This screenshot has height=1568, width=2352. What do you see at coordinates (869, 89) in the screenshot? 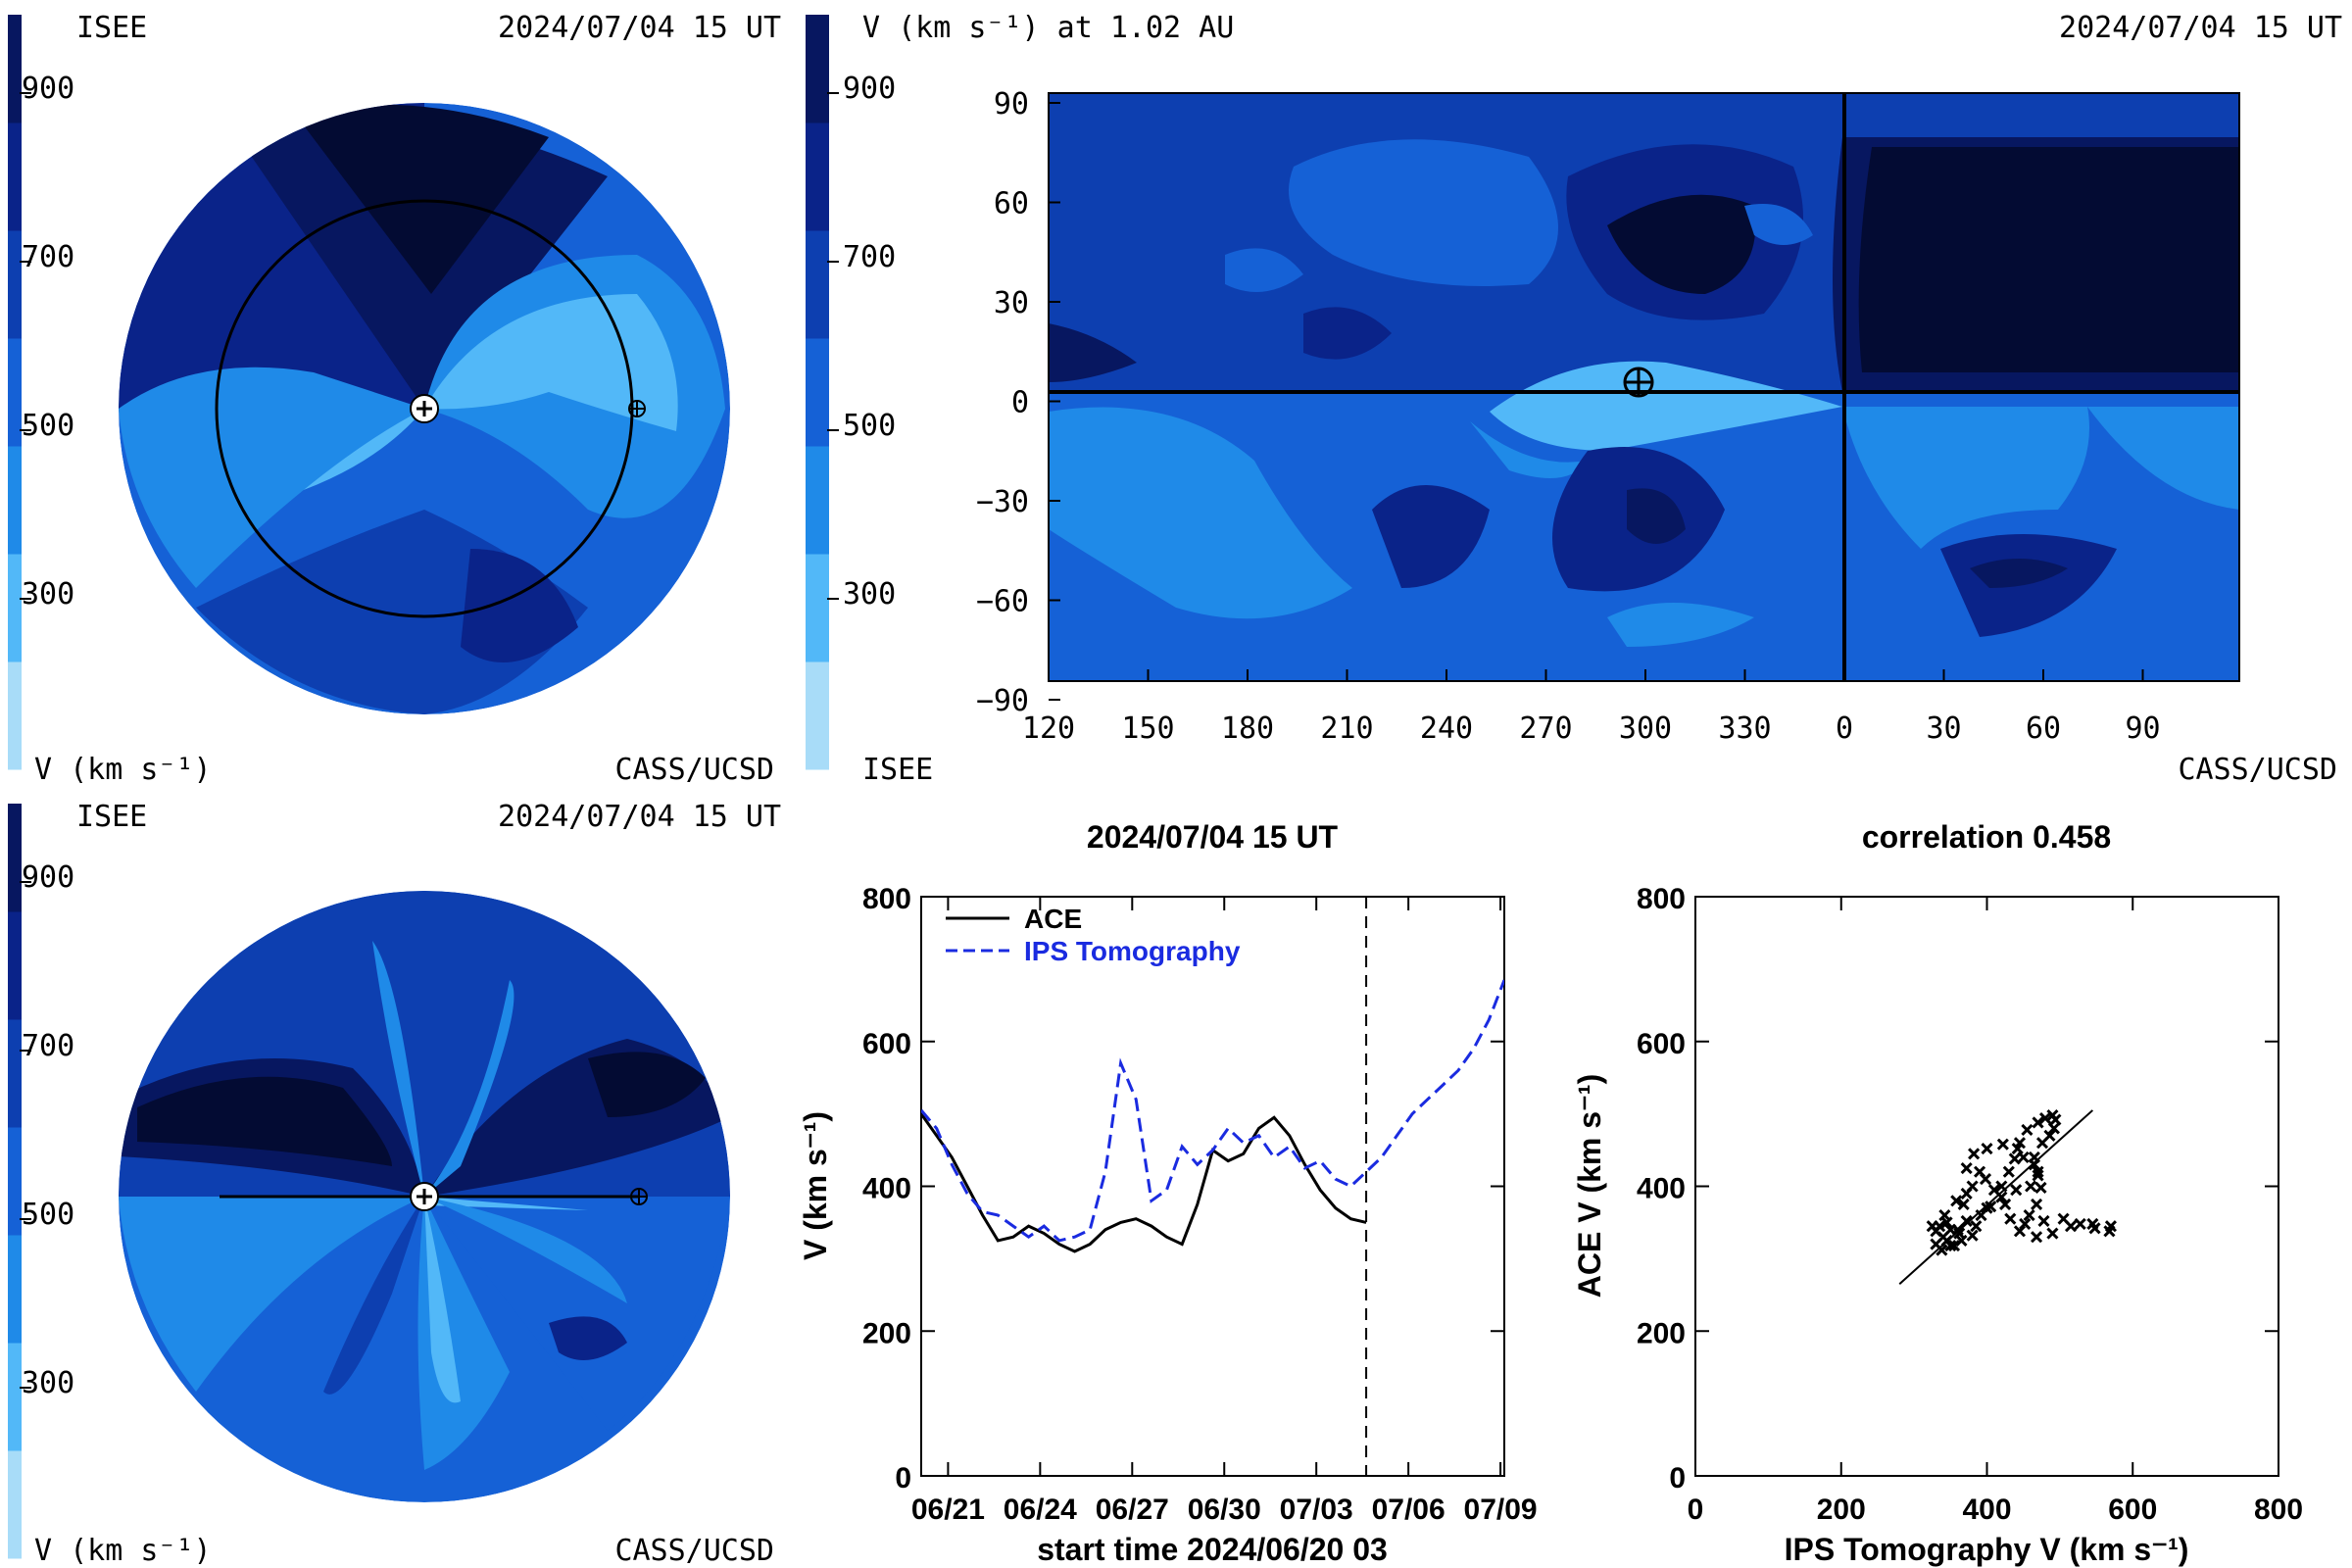
I see `cbar-tick-900-tr: 900` at bounding box center [869, 89].